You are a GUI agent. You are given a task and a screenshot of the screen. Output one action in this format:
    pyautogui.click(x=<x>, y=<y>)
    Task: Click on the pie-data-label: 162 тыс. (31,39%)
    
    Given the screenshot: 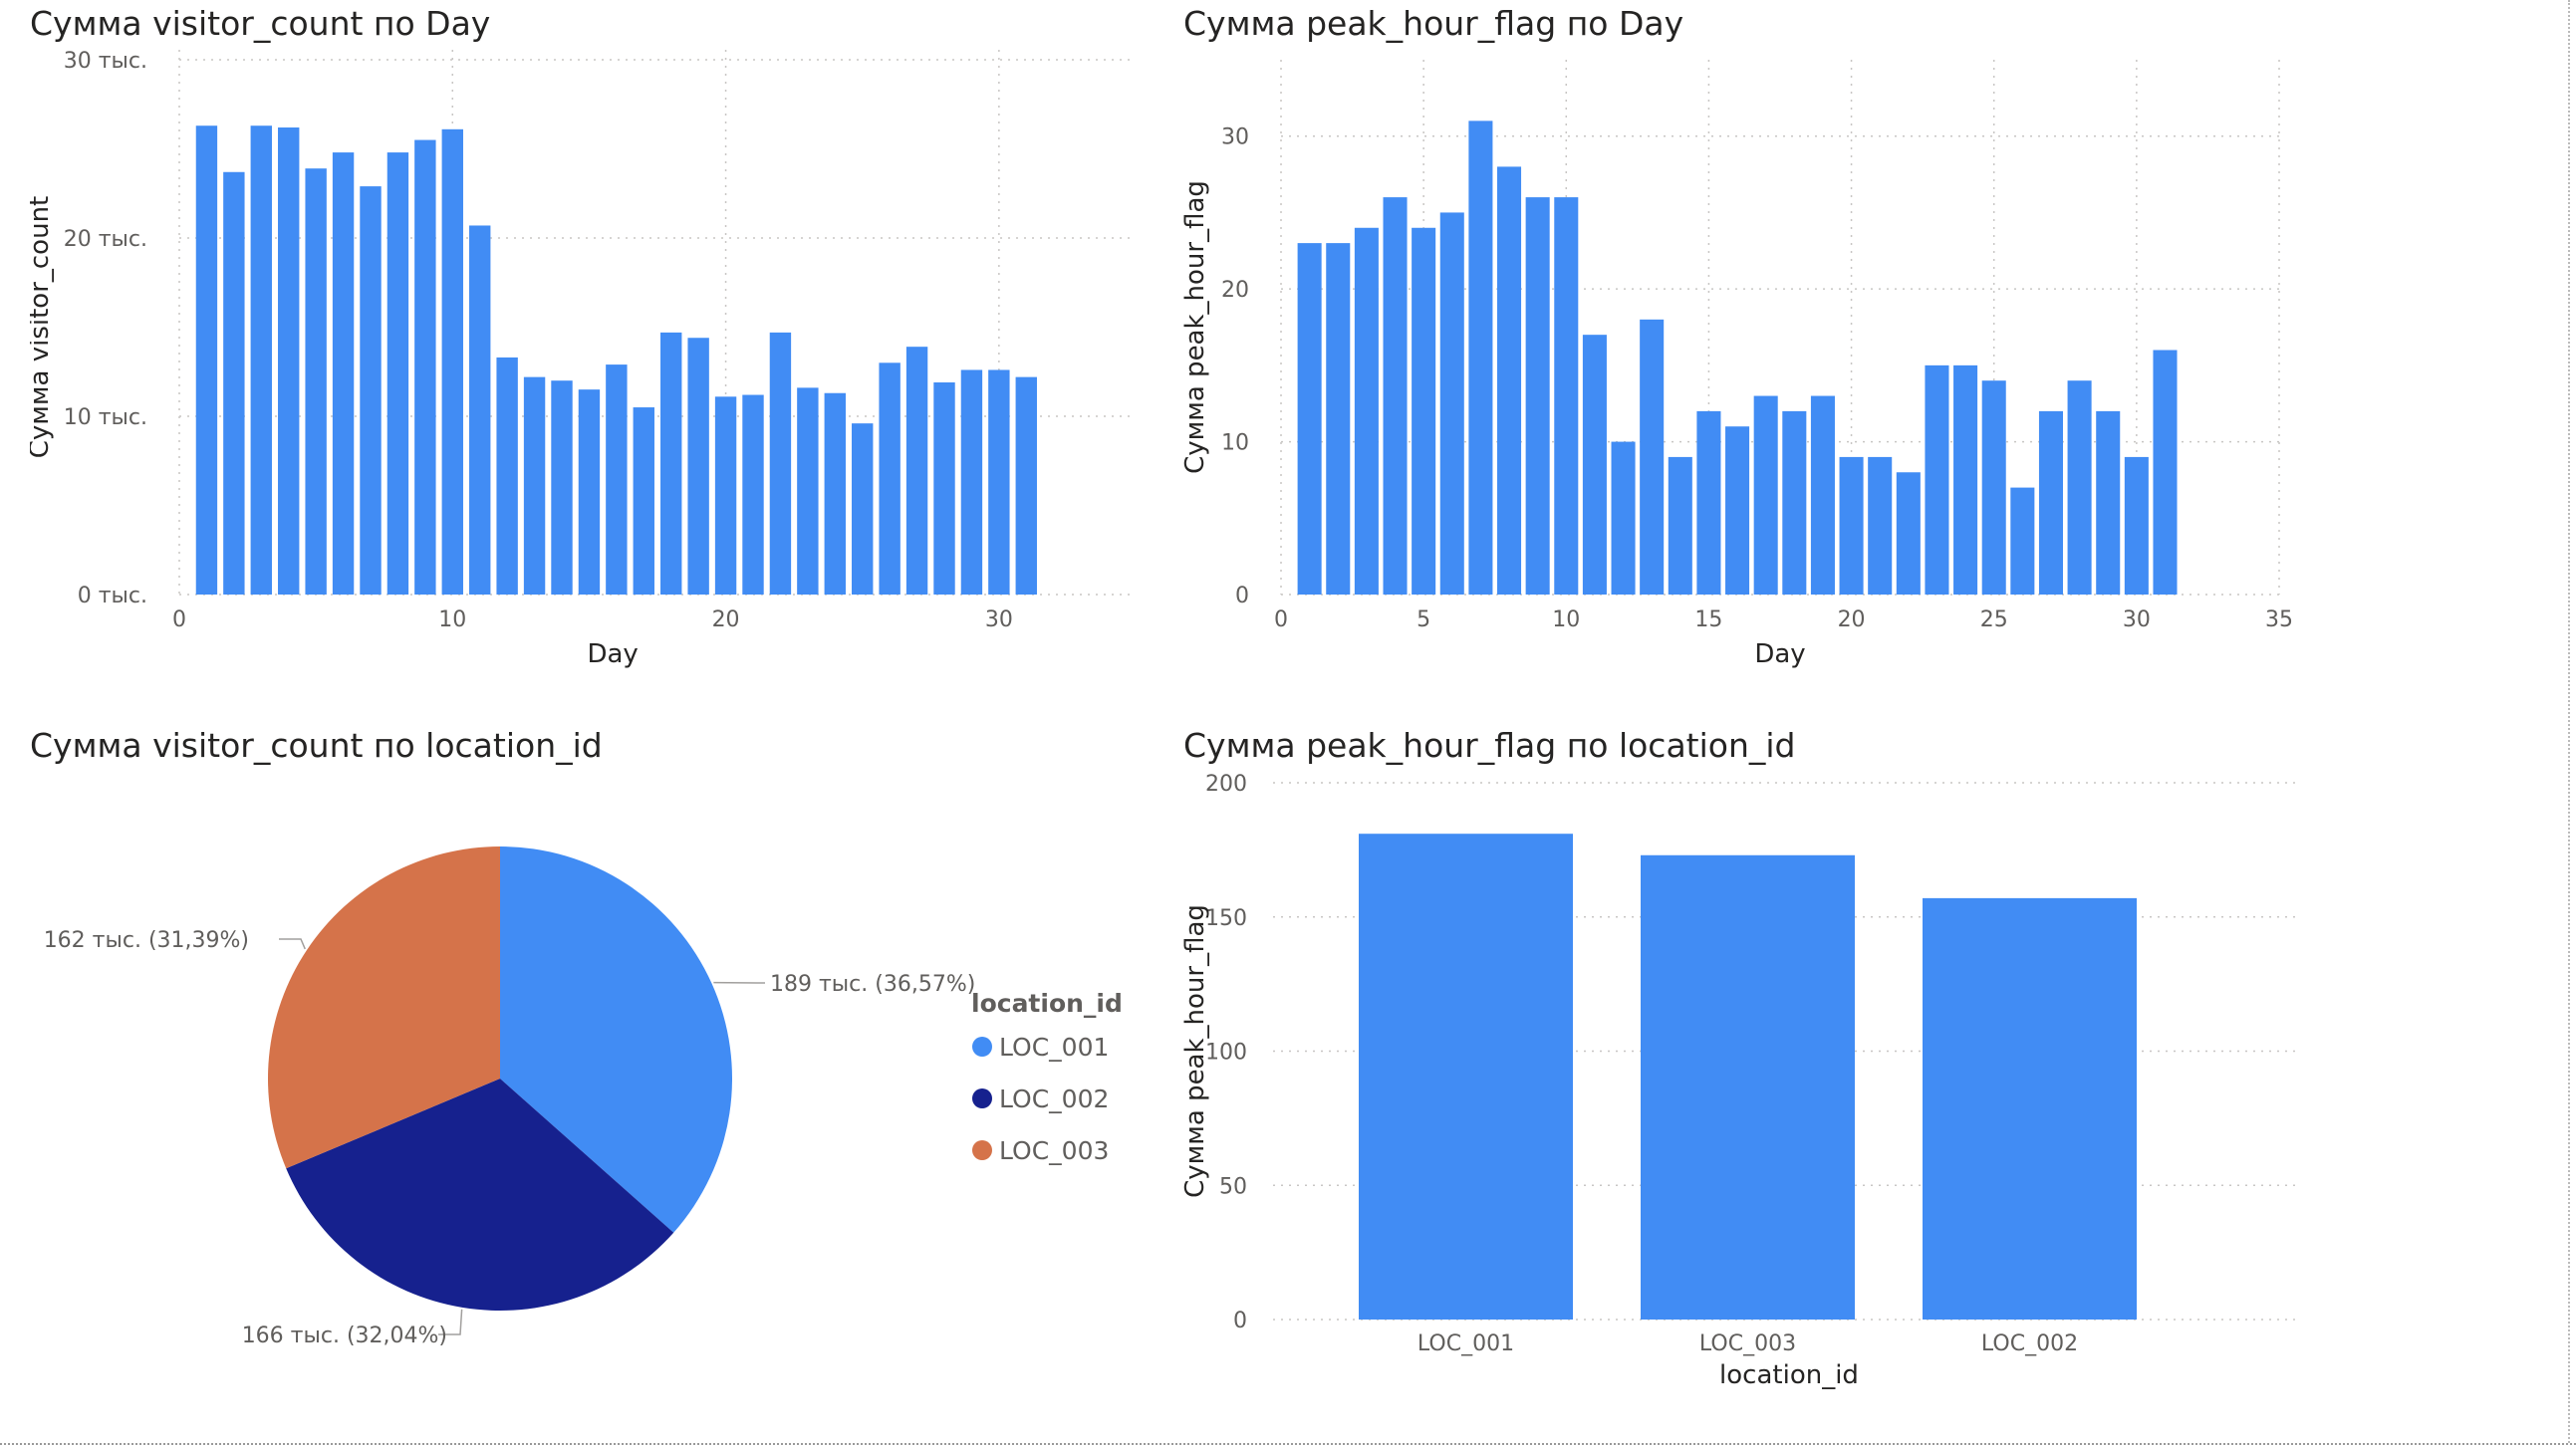 What is the action you would take?
    pyautogui.click(x=146, y=940)
    